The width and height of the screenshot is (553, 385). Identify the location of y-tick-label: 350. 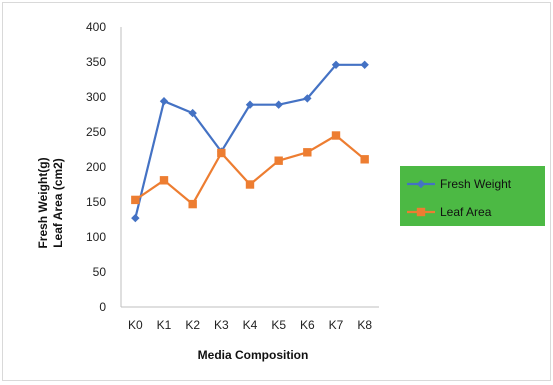
(96, 62).